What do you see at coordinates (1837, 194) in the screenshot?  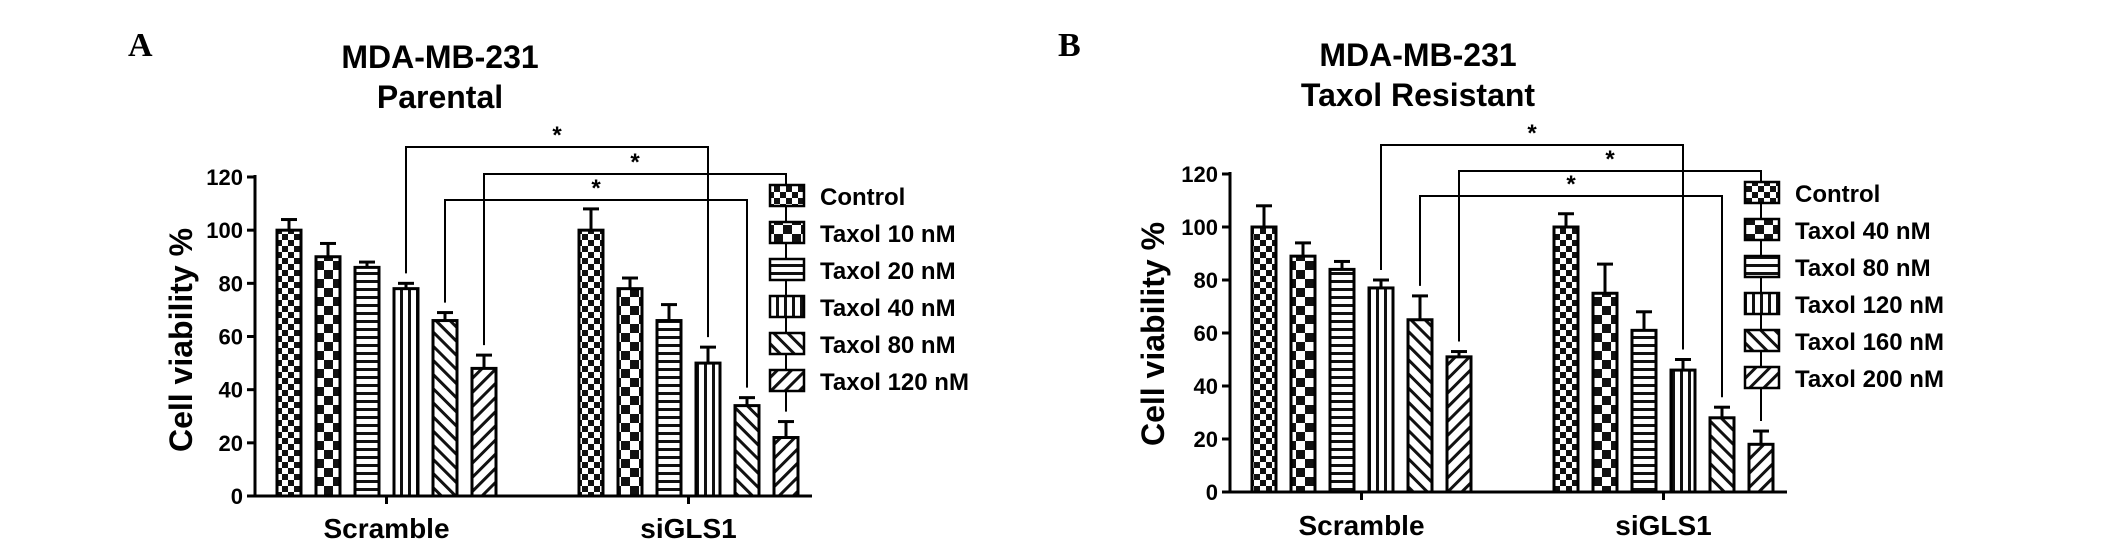 I see `panel-b-legend-label-0: Control` at bounding box center [1837, 194].